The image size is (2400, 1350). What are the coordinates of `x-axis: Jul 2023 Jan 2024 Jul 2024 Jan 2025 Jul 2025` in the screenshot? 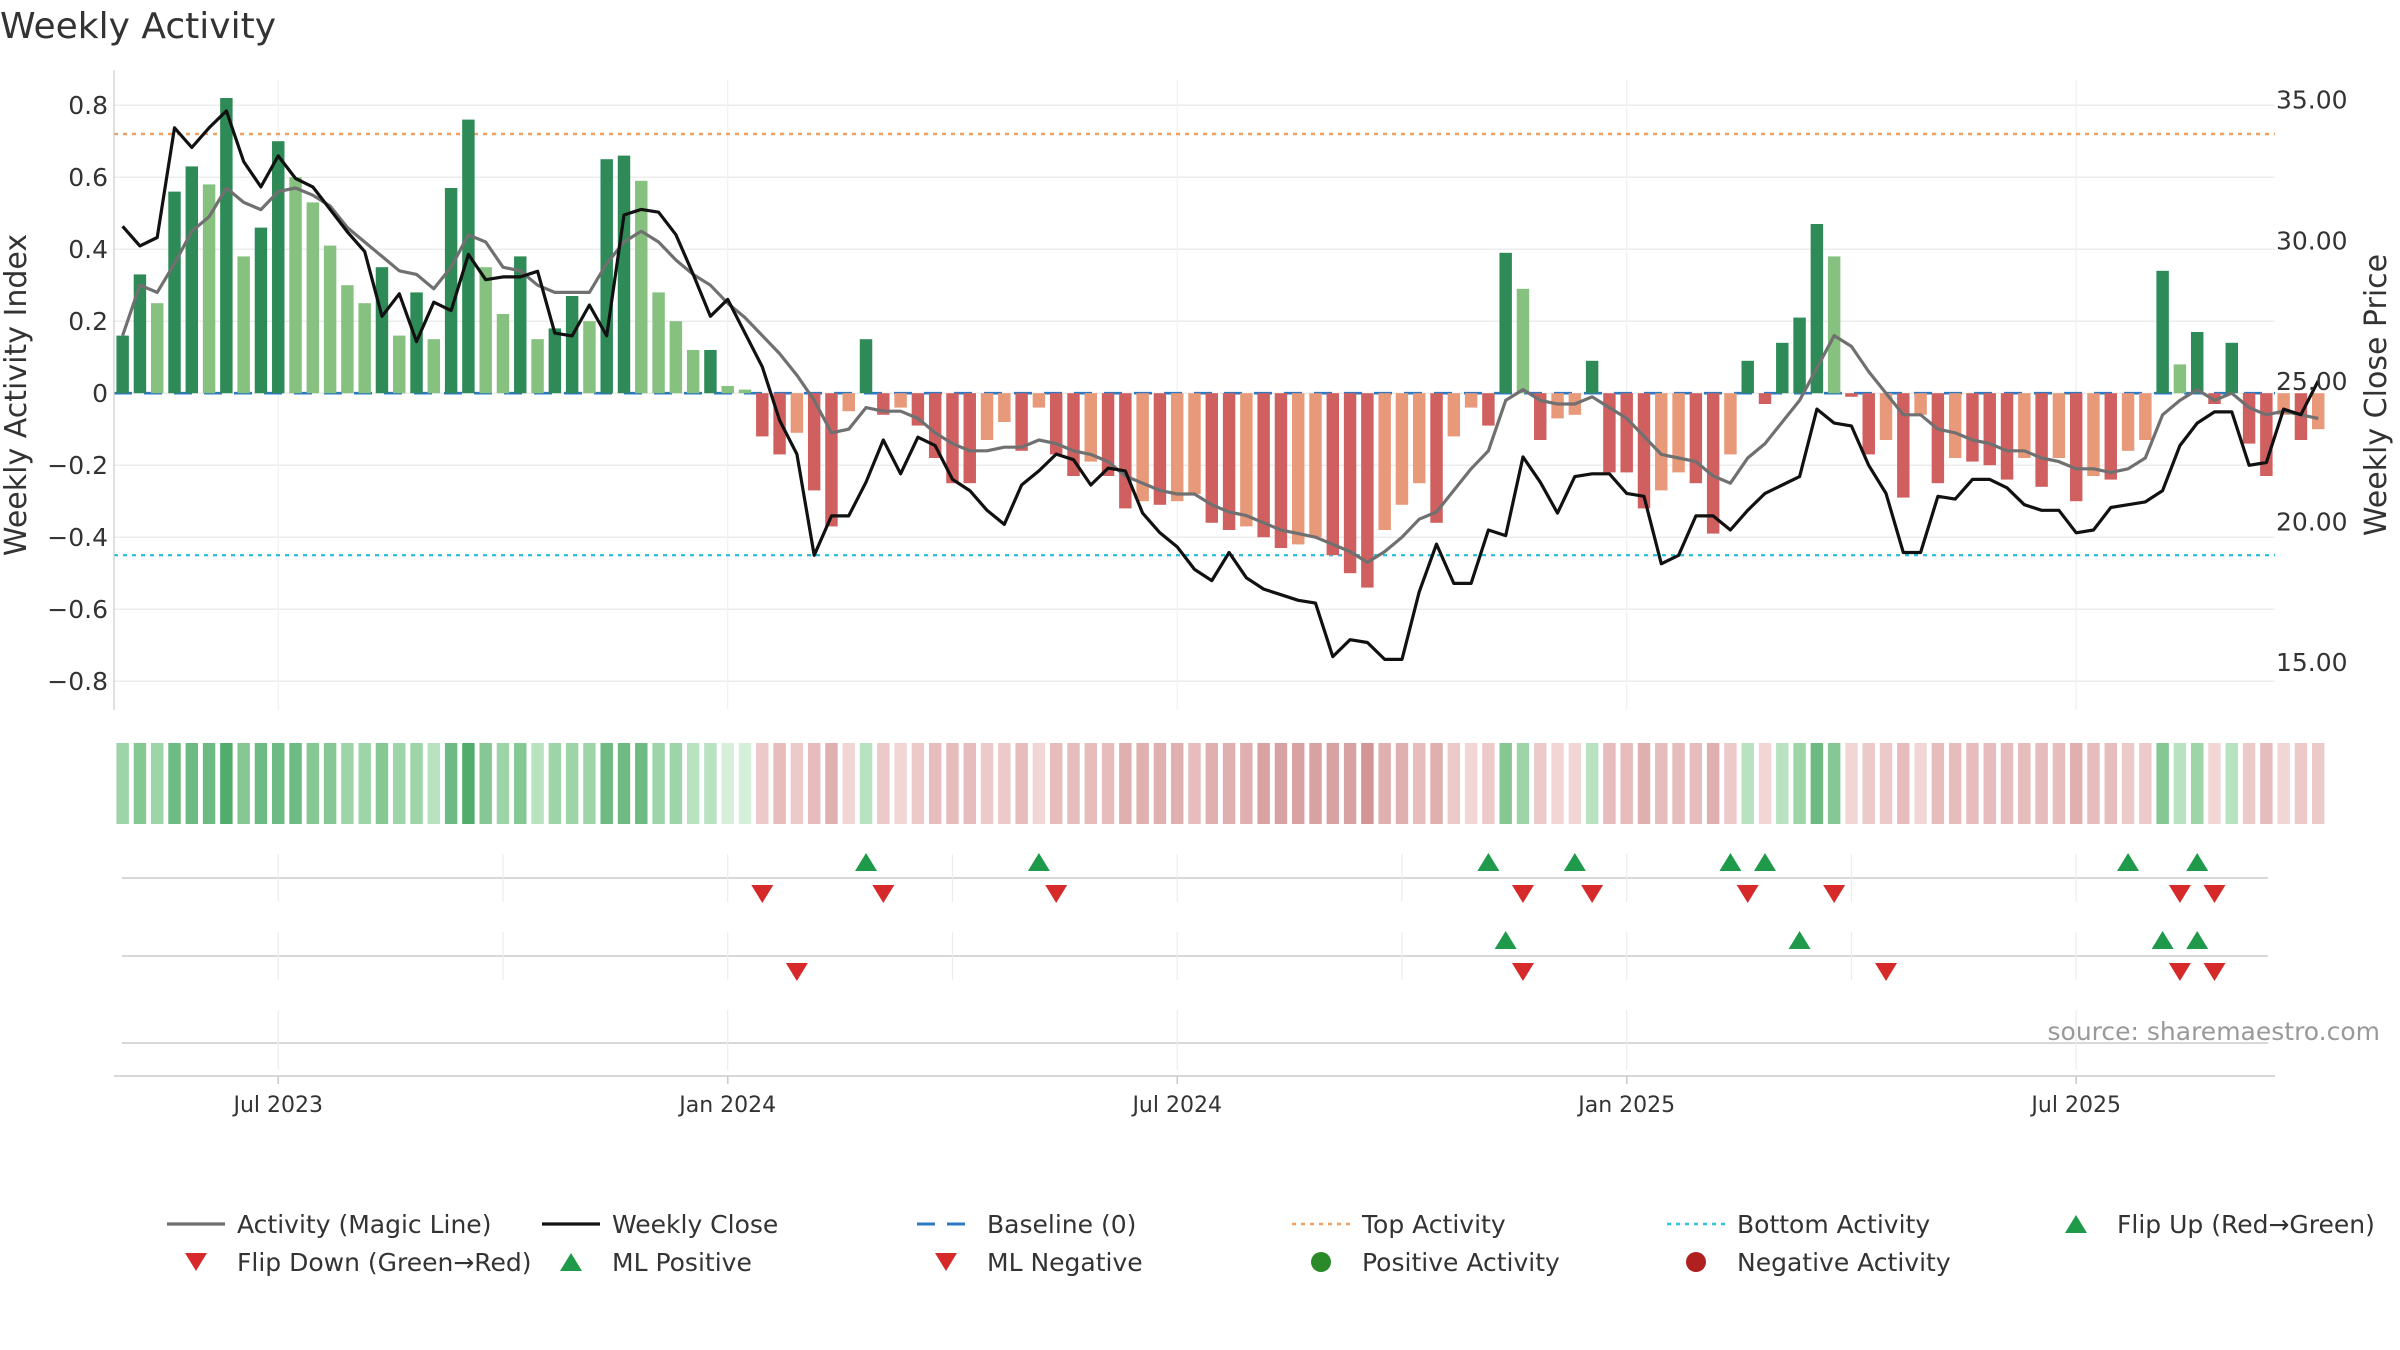 It's located at (1194, 1096).